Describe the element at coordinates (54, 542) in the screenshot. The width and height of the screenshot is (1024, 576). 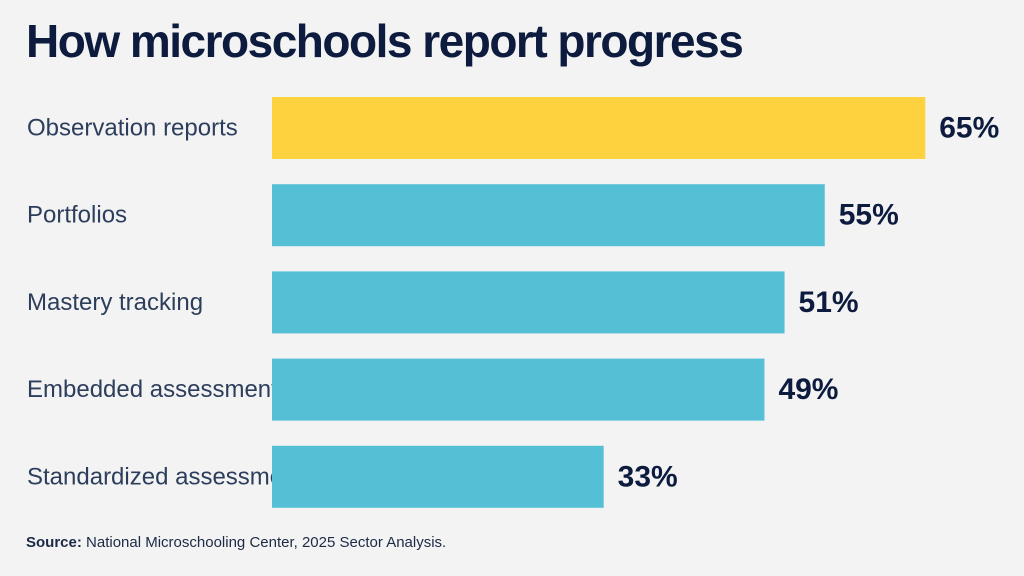
I see `source-label: Source:` at that location.